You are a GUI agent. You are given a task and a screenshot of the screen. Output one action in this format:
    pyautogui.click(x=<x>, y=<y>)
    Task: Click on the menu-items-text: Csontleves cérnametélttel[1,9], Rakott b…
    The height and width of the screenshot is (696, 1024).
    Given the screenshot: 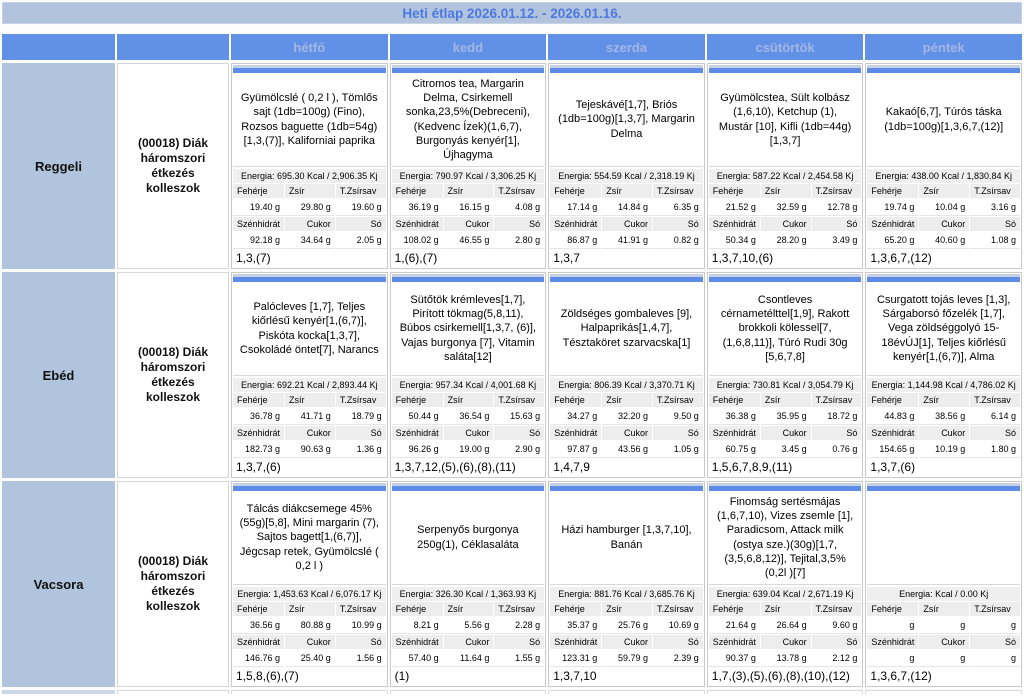 What is the action you would take?
    pyautogui.click(x=785, y=329)
    